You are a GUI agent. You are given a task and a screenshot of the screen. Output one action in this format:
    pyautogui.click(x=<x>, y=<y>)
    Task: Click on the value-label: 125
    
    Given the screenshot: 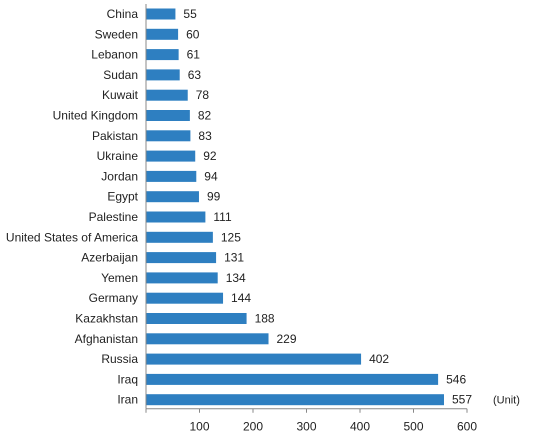 What is the action you would take?
    pyautogui.click(x=231, y=237)
    